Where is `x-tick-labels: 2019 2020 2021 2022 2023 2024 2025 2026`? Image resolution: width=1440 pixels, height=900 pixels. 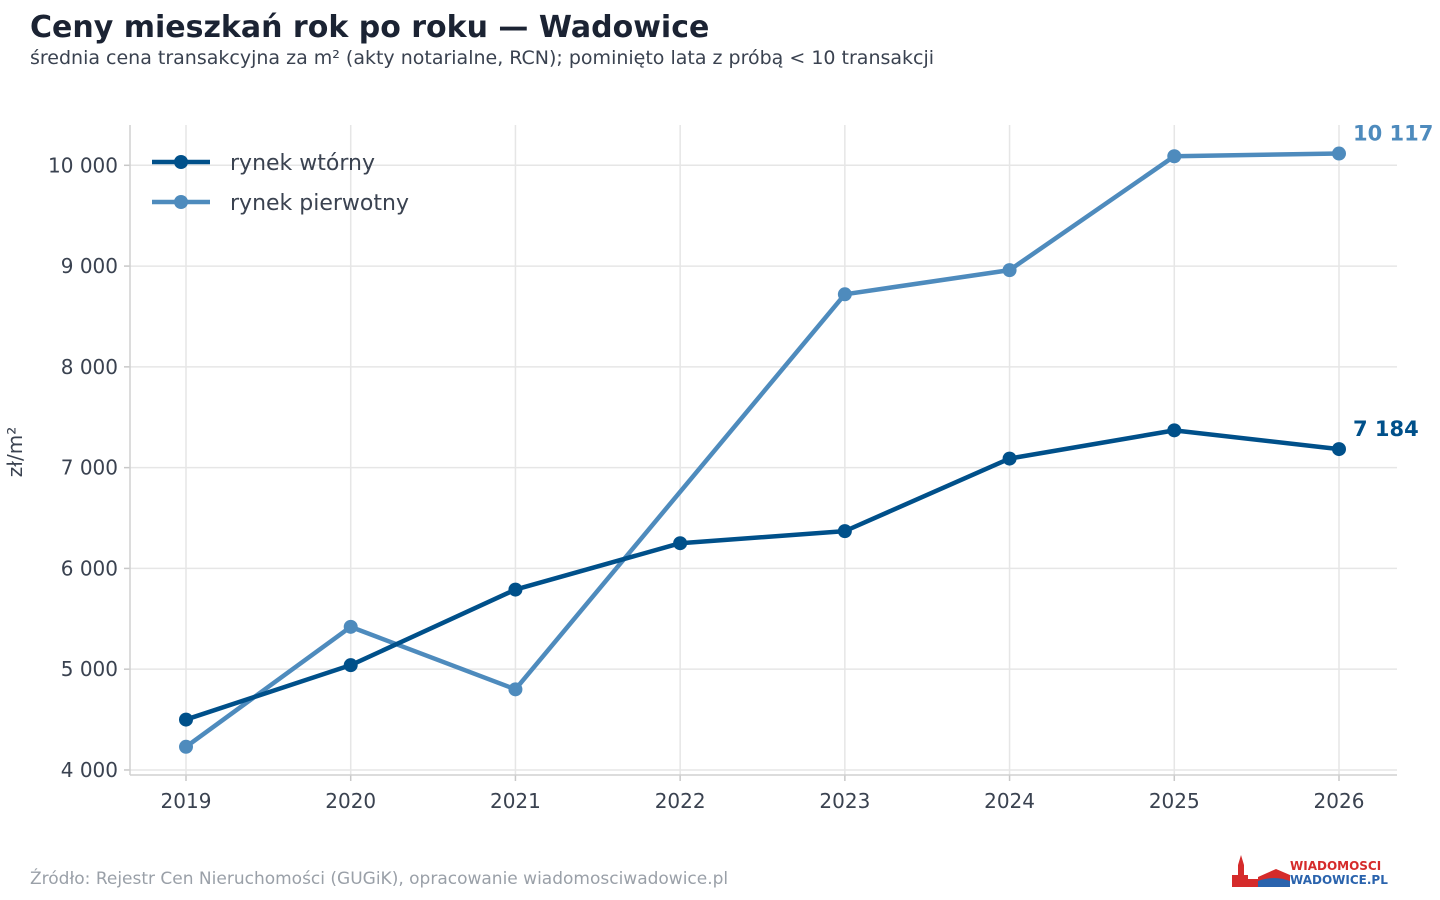
x-tick-labels: 2019 2020 2021 2022 2023 2024 2025 2026 is located at coordinates (763, 801).